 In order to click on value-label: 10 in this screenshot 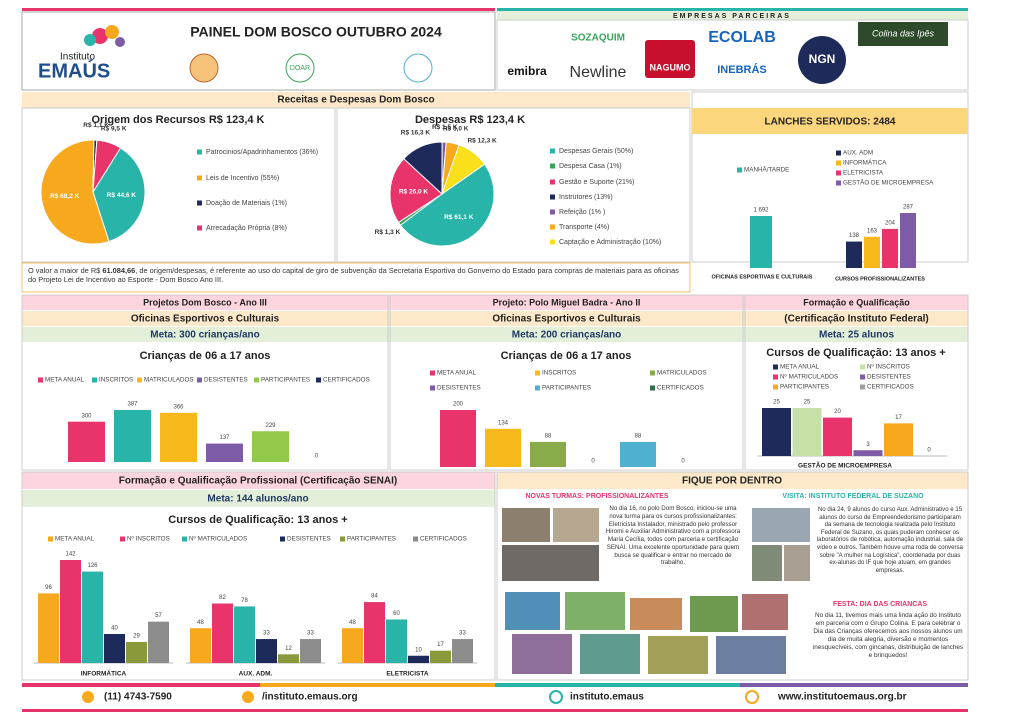, I will do `click(418, 650)`.